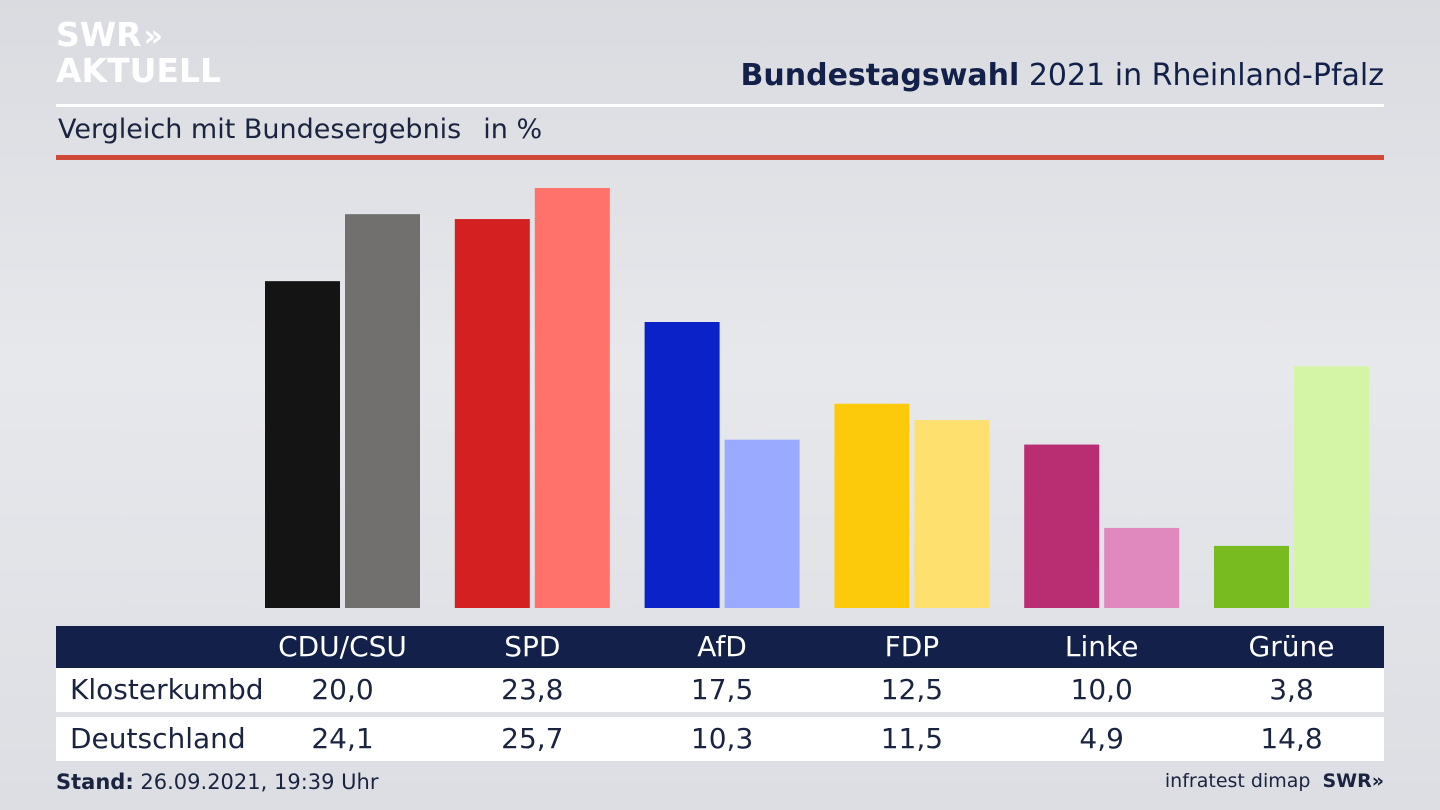 This screenshot has height=810, width=1440. Describe the element at coordinates (1251, 576) in the screenshot. I see `bar-gruene-local` at that location.